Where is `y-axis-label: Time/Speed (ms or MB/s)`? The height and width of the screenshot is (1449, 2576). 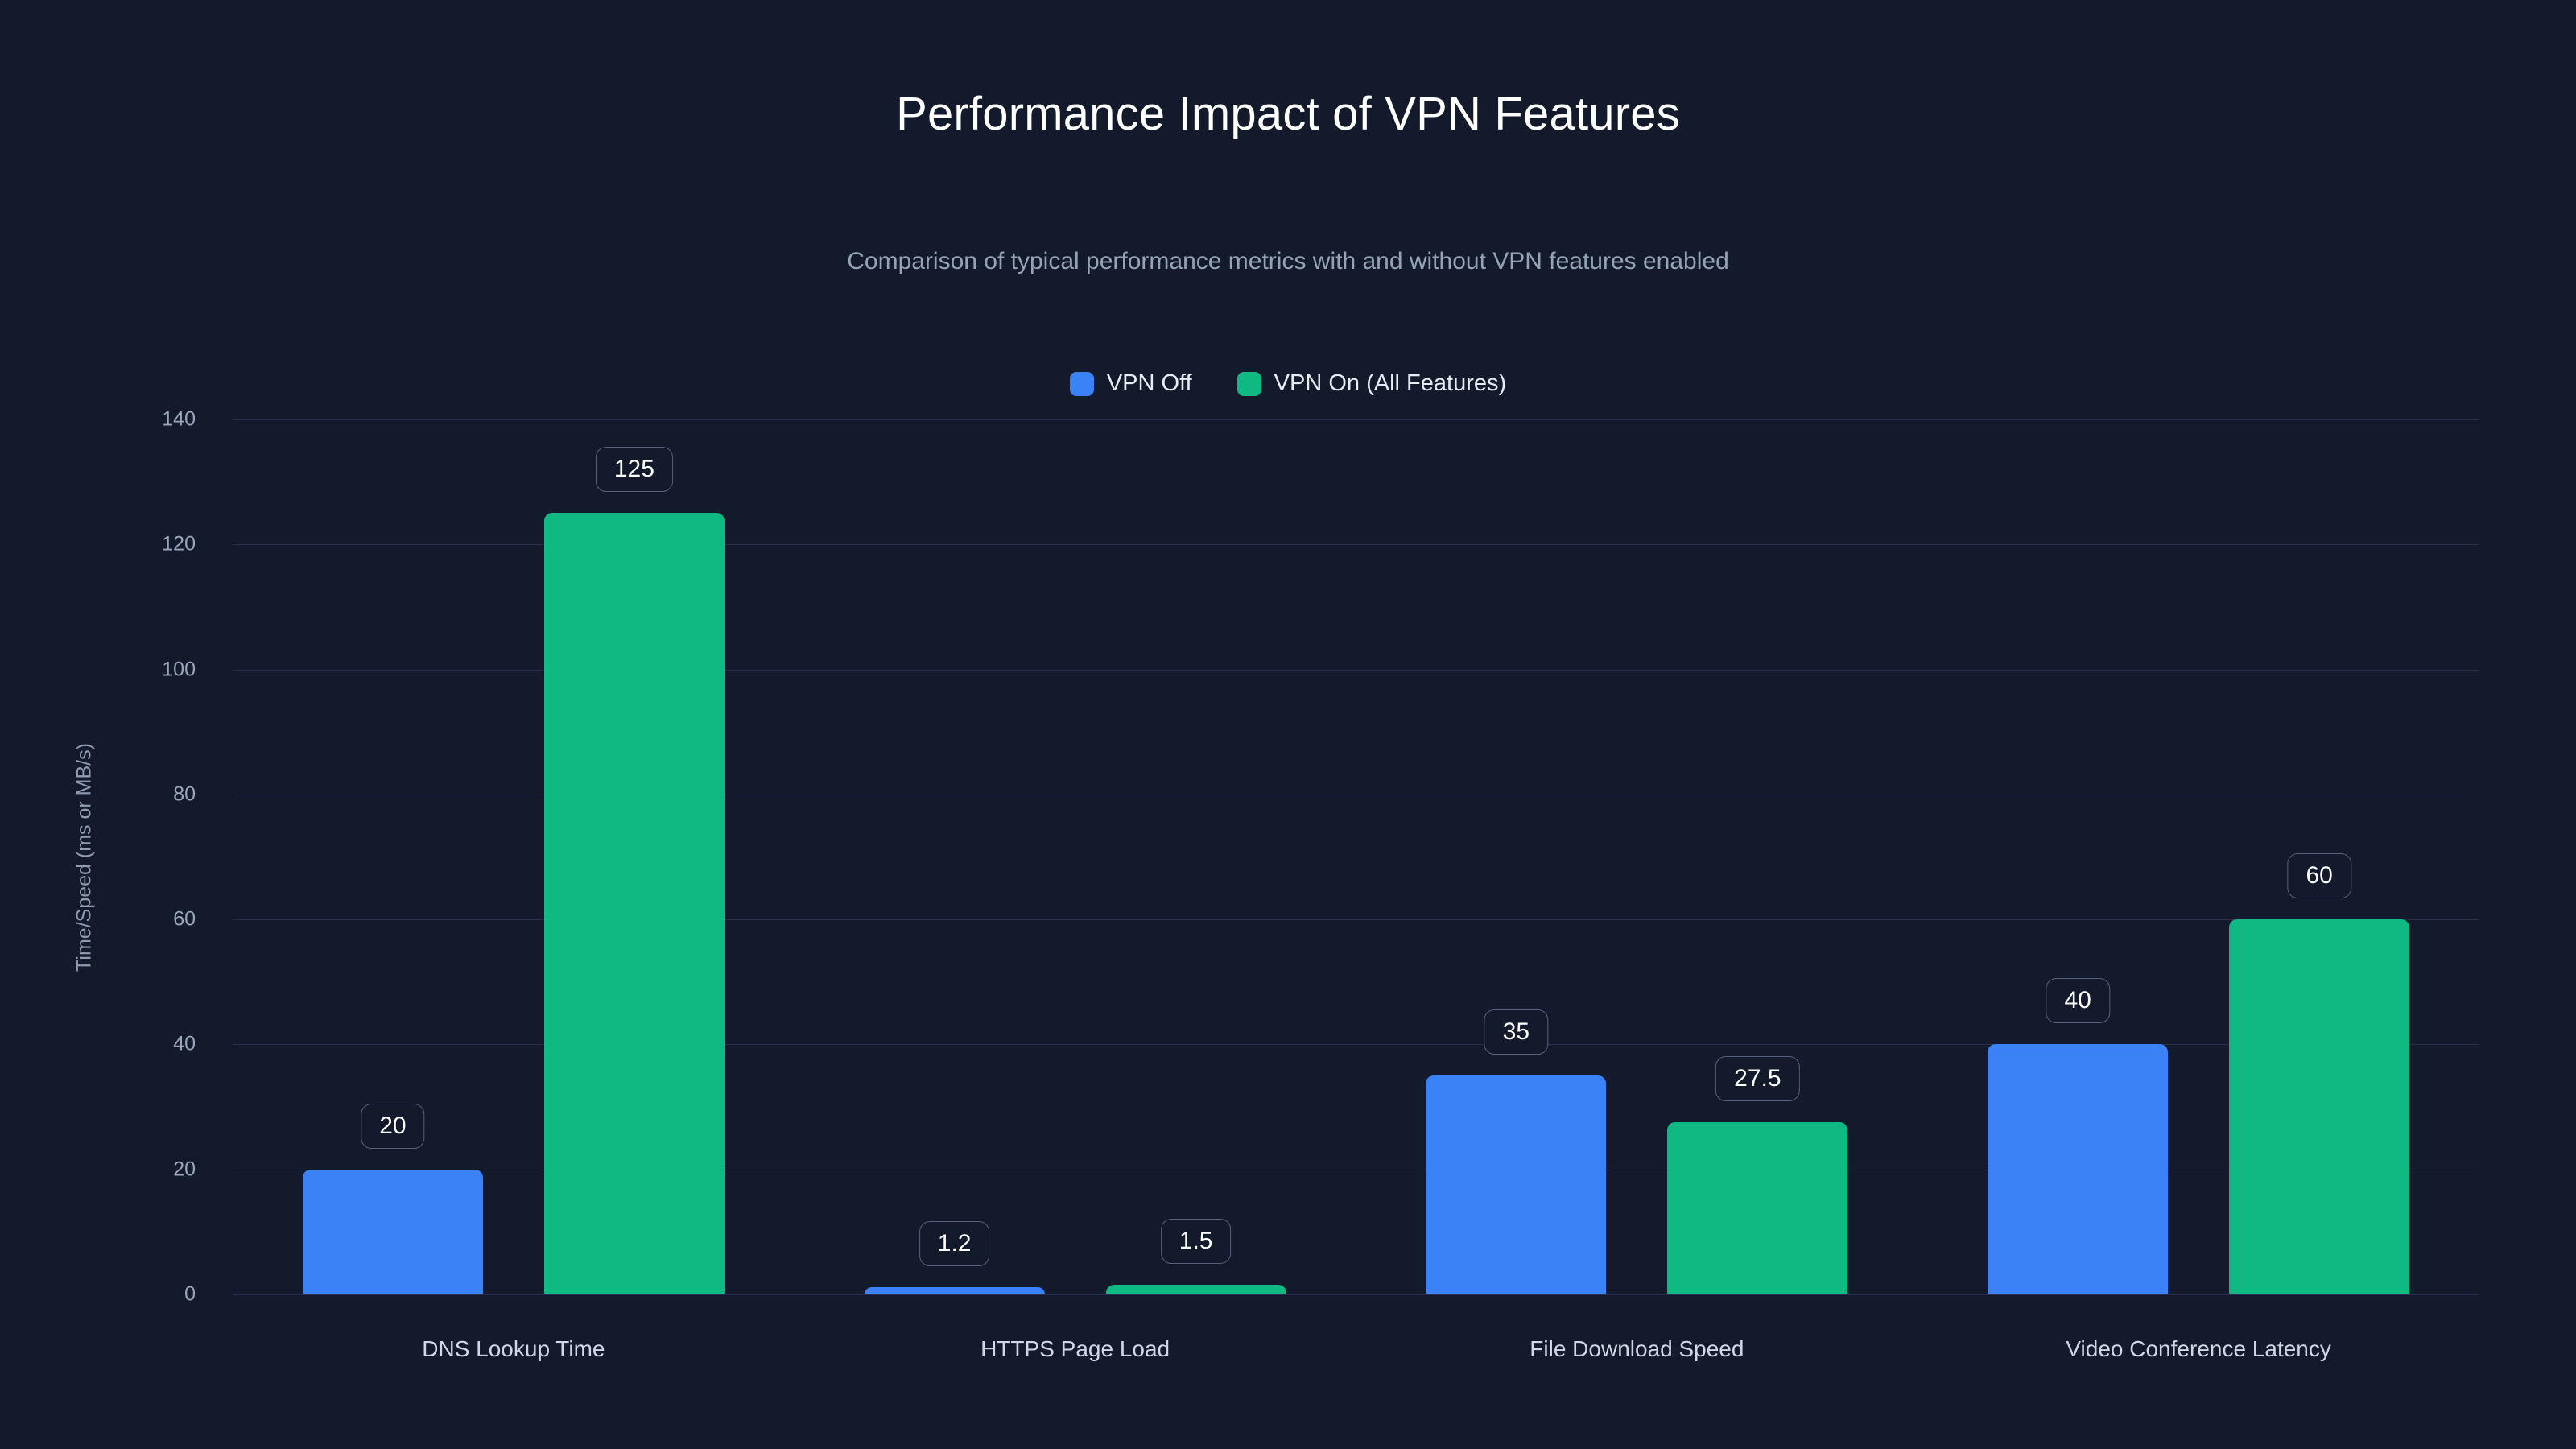
y-axis-label: Time/Speed (ms or MB/s) is located at coordinates (84, 857).